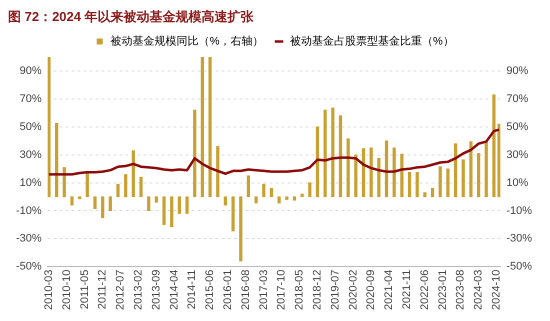 Image resolution: width=550 pixels, height=321 pixels. Describe the element at coordinates (156, 290) in the screenshot. I see `x-tick-label: 2013-09` at that location.